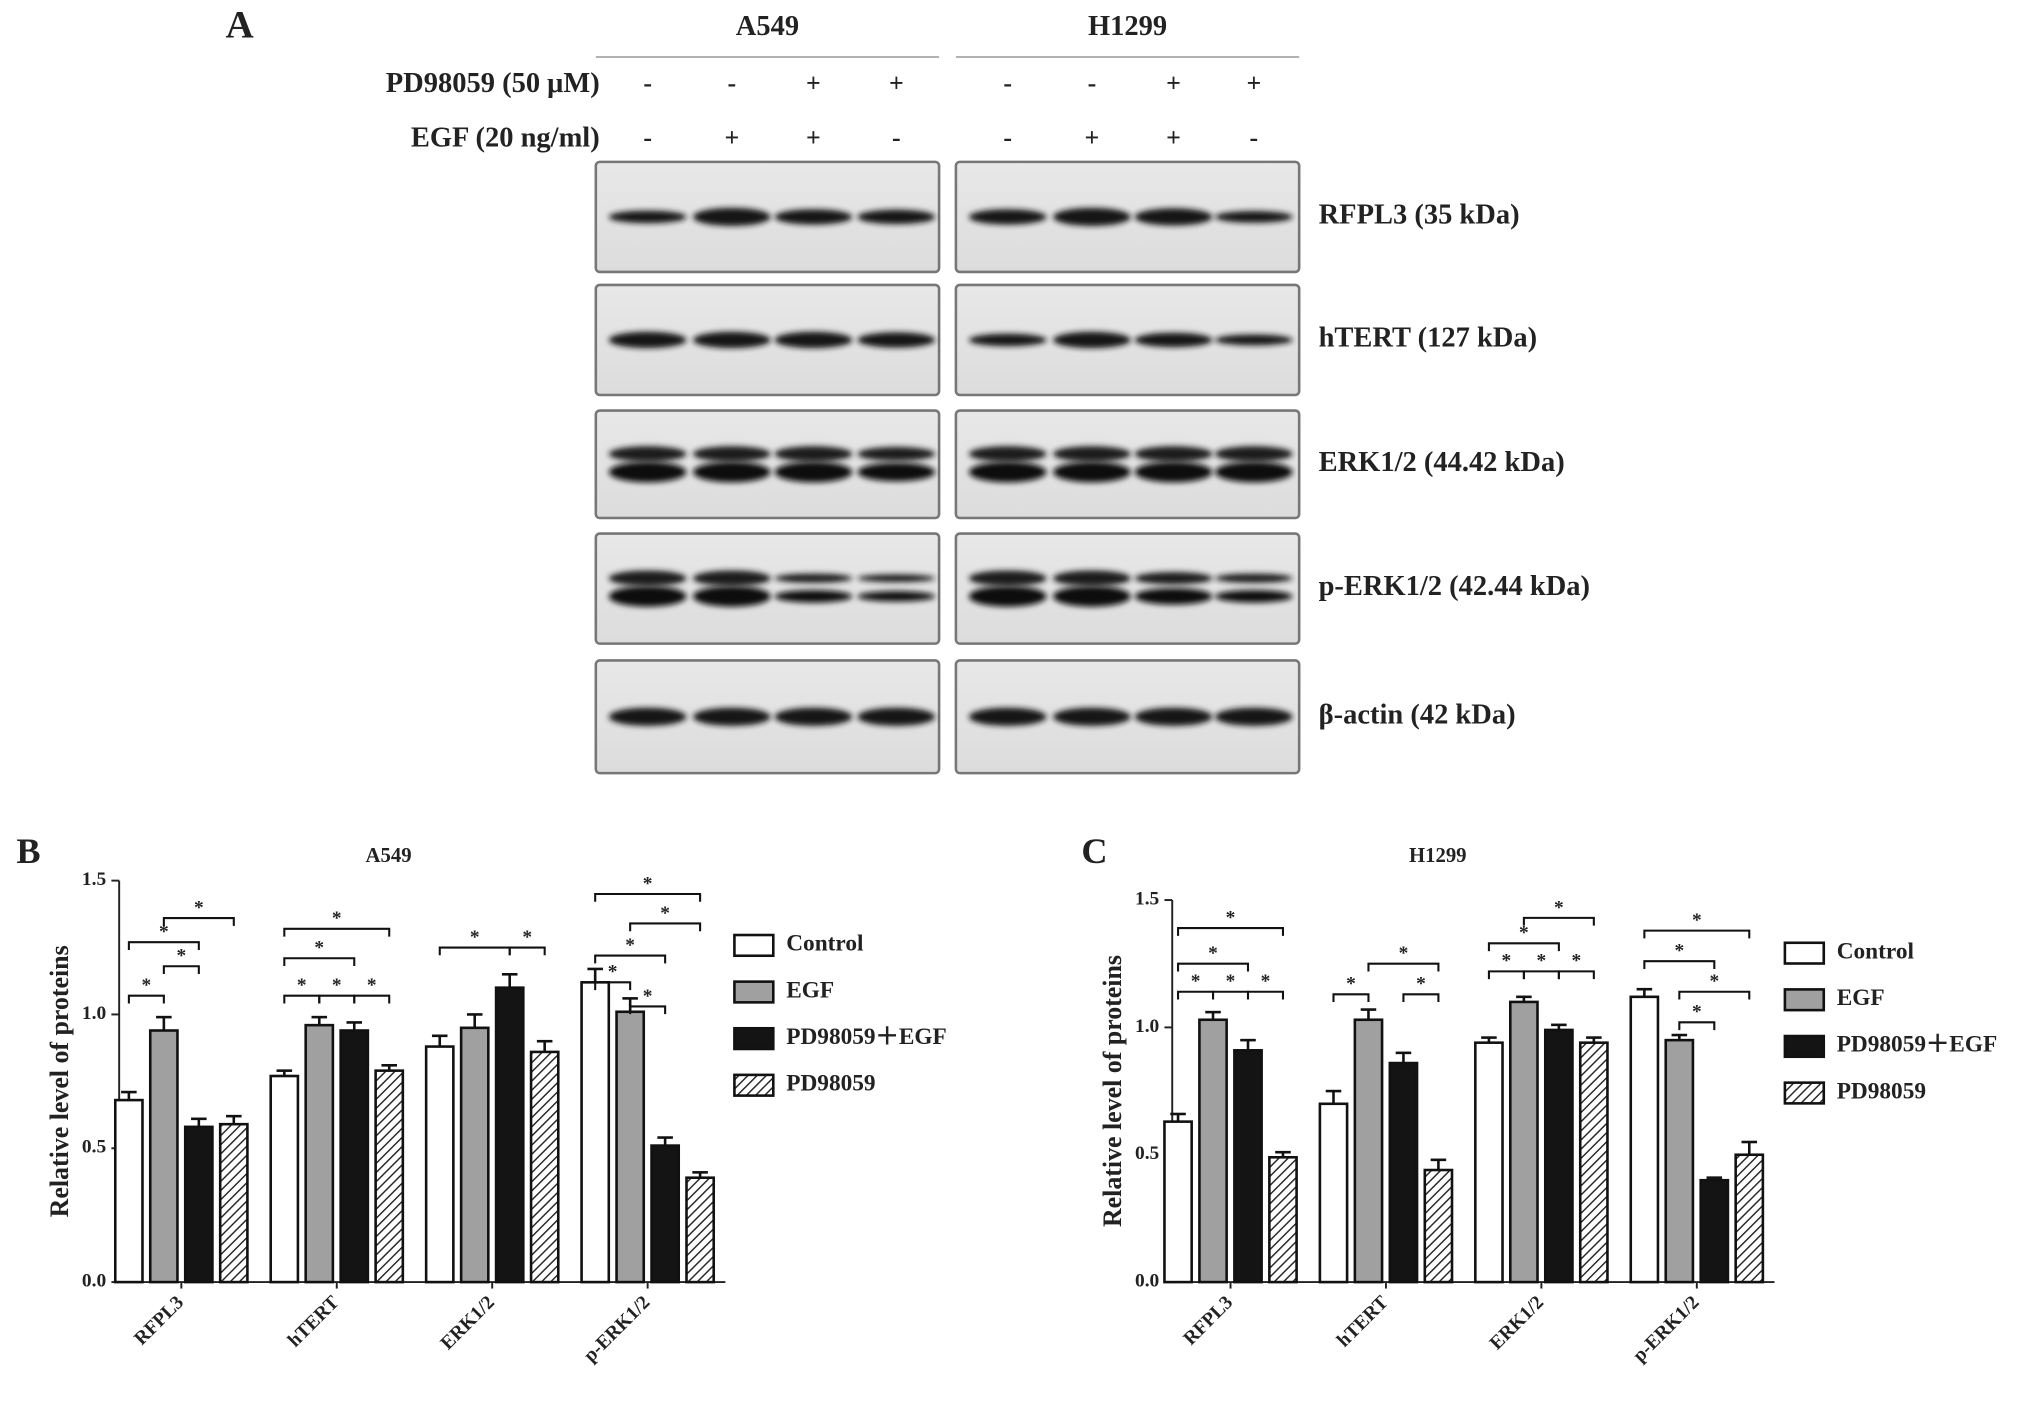 This screenshot has width=2031, height=1409. Describe the element at coordinates (1419, 214) in the screenshot. I see `protein-label: RFPL3 (35 kDa)` at that location.